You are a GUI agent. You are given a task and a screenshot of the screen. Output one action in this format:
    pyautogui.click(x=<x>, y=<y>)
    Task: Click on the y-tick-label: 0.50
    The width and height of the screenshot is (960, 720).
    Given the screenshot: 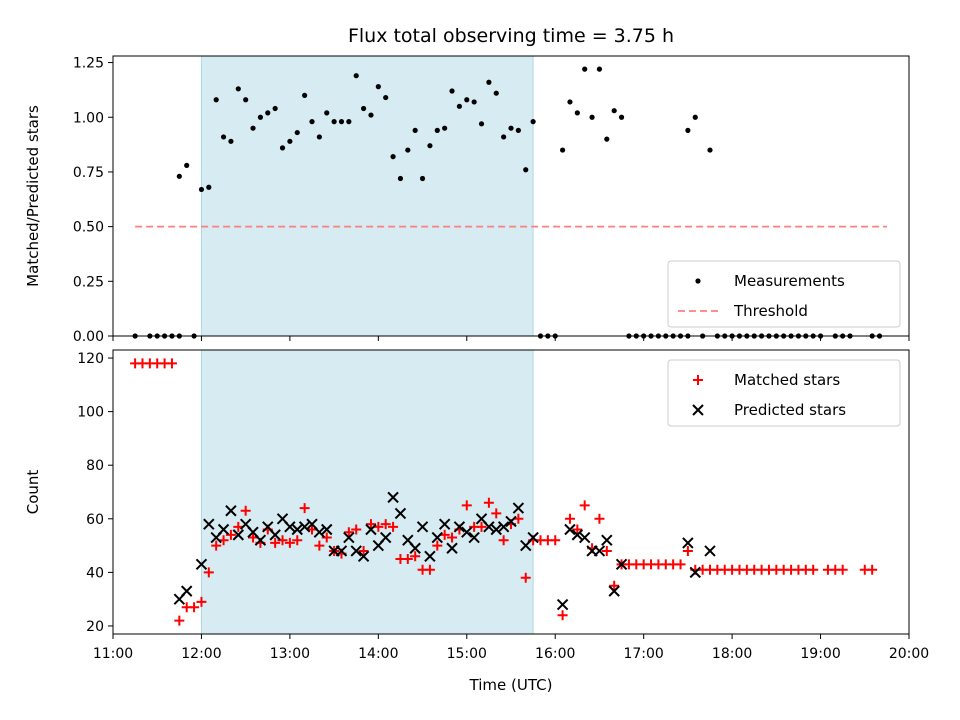 What is the action you would take?
    pyautogui.click(x=88, y=228)
    